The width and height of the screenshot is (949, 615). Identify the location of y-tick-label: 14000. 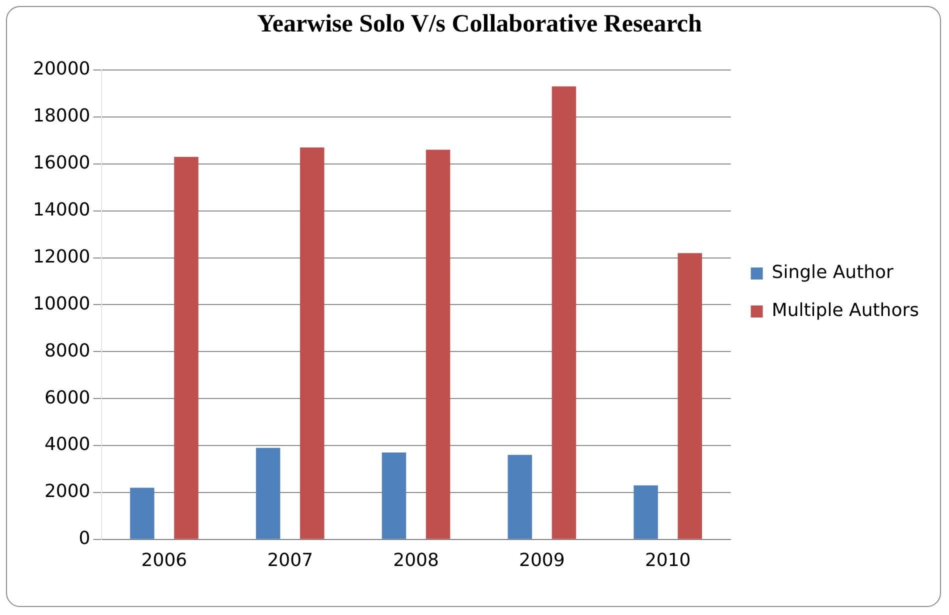
(61, 209).